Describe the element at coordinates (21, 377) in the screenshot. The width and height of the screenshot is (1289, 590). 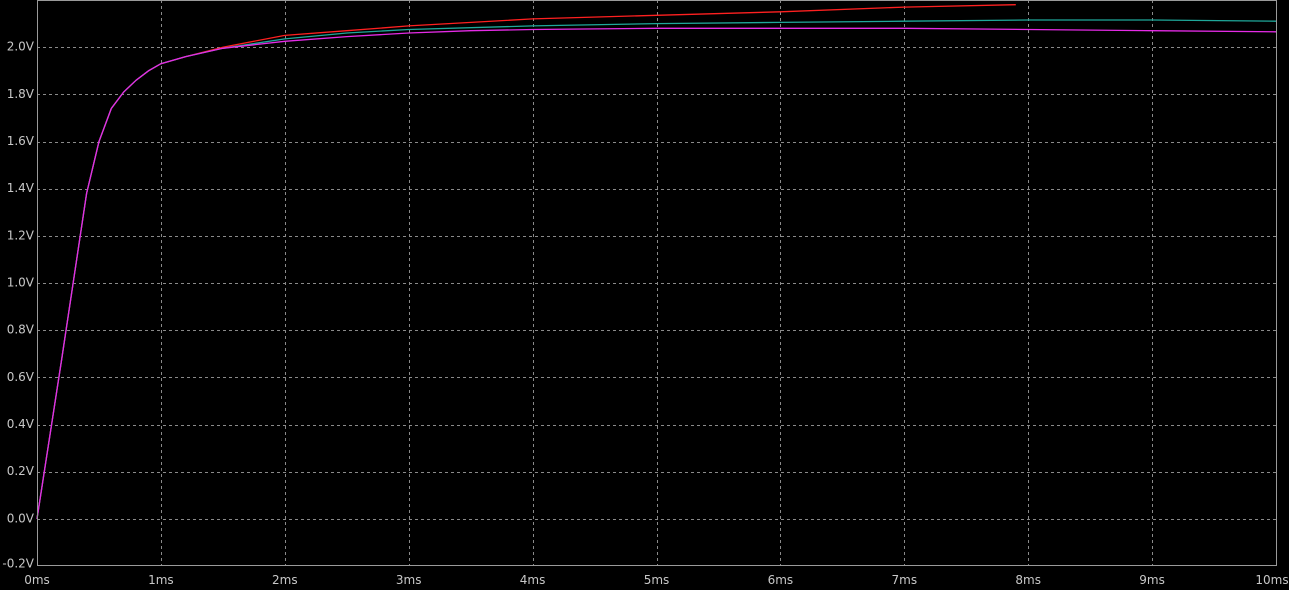
I see `y-tick-label: 0.6V` at that location.